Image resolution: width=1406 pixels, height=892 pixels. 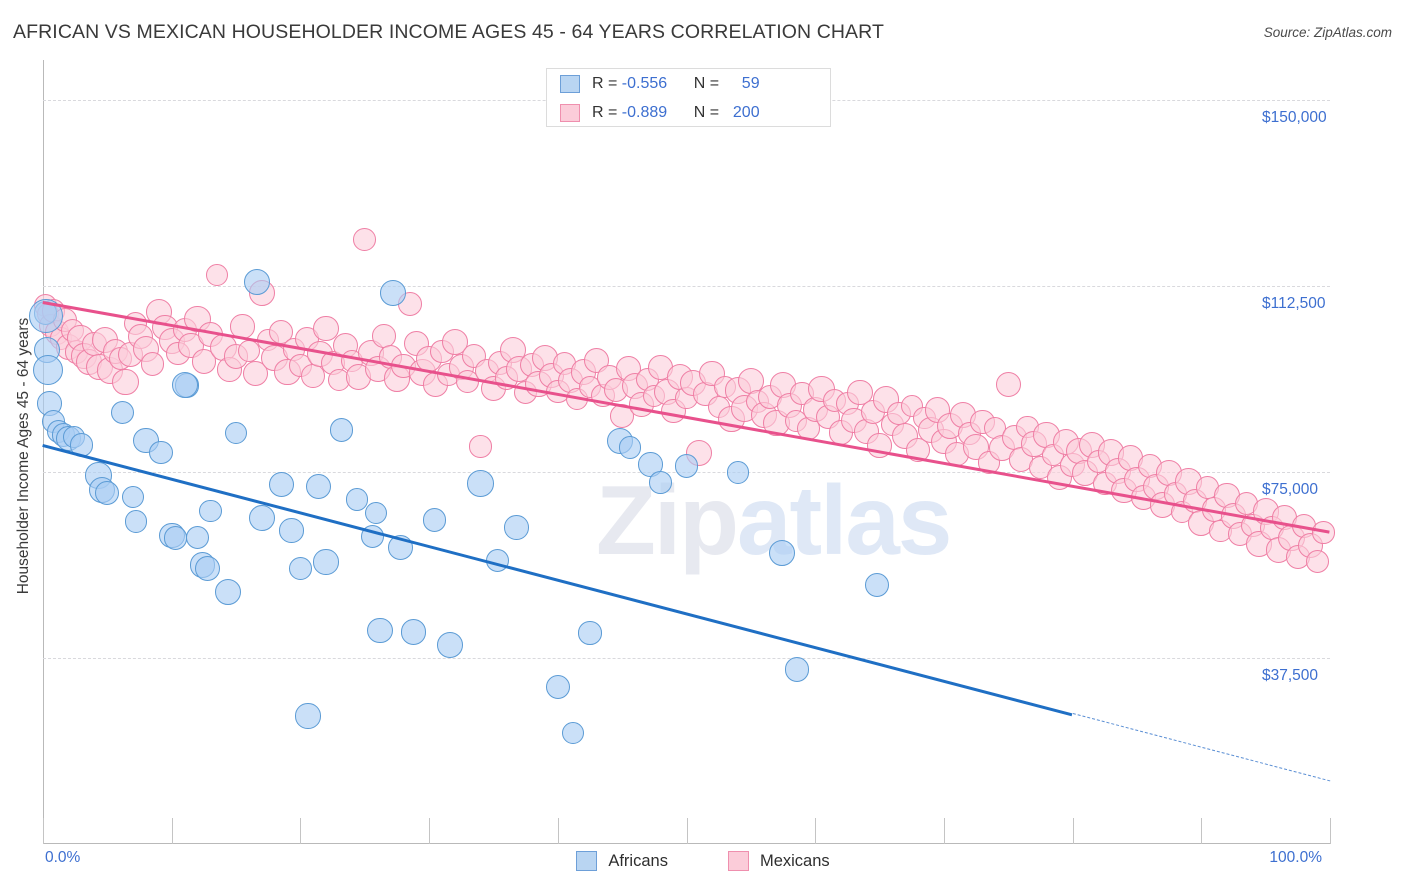 What do you see at coordinates (1294, 117) in the screenshot?
I see `y-axis-tick-label: $150,000` at bounding box center [1294, 117].